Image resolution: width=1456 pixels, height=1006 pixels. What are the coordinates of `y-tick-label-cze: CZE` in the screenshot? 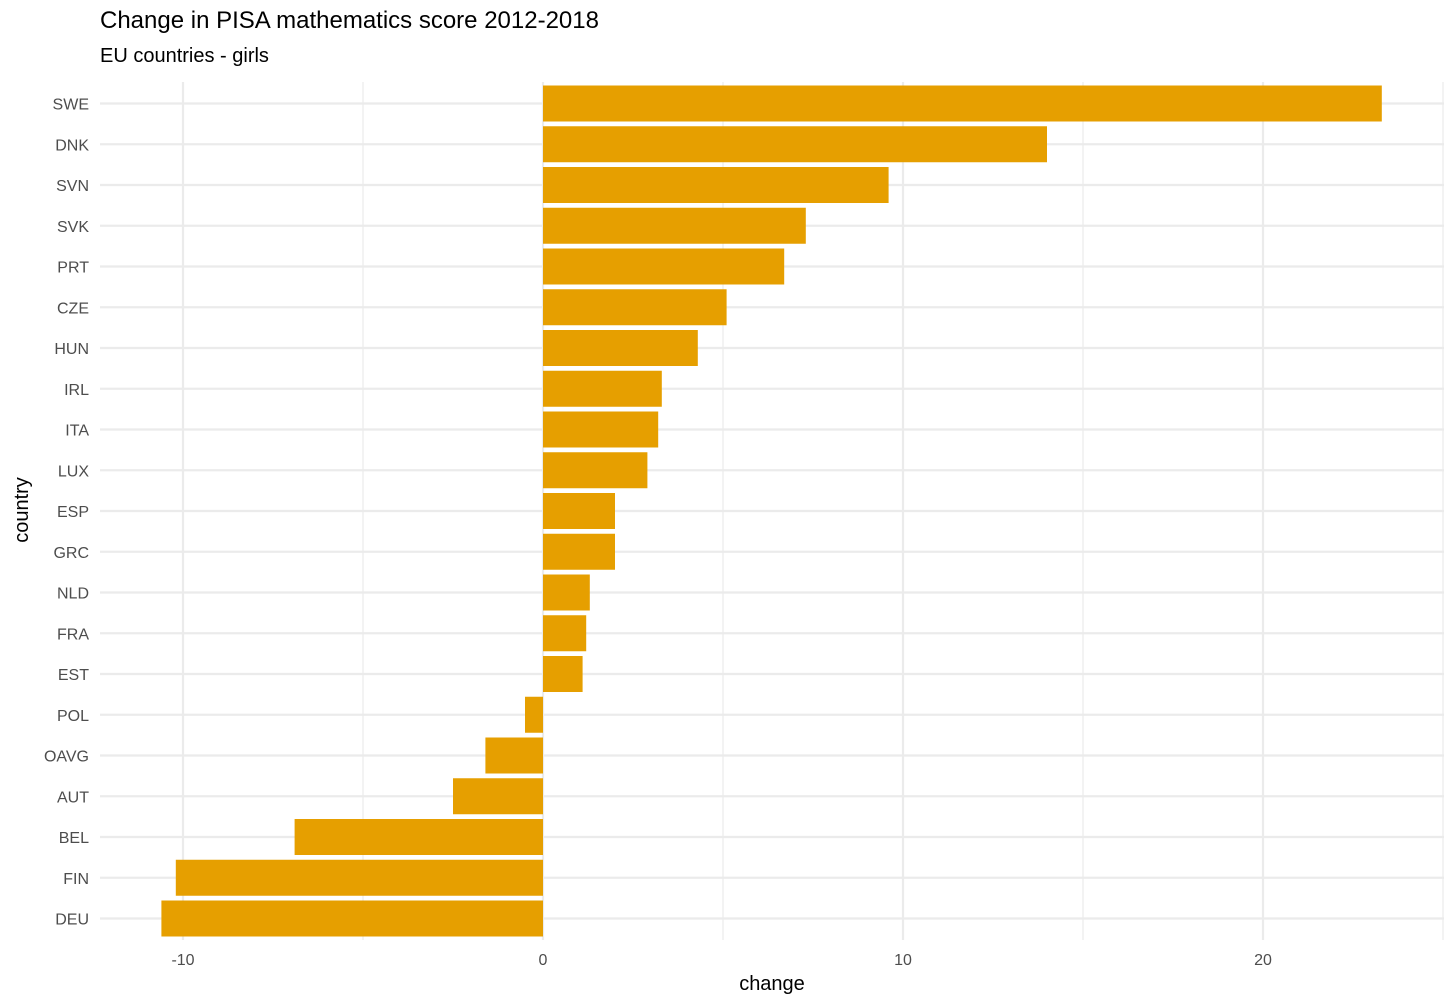 It's located at (73, 308).